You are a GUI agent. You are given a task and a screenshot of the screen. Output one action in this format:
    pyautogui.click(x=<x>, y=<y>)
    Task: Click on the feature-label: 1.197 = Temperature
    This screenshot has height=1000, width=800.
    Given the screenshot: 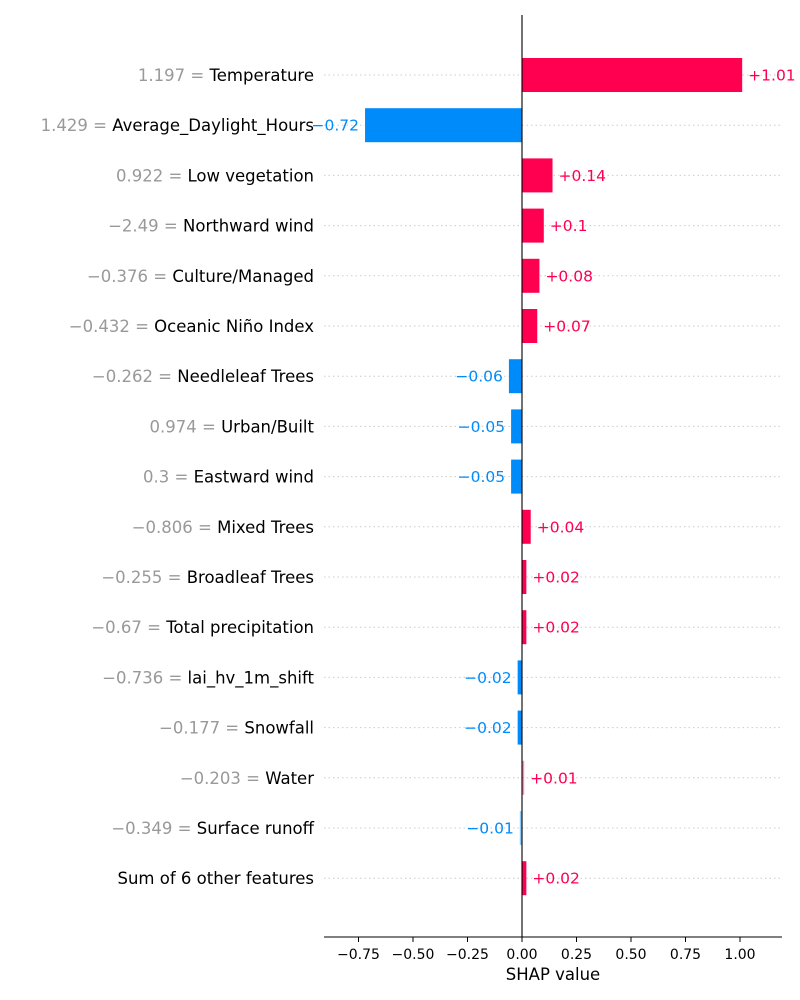 What is the action you would take?
    pyautogui.click(x=226, y=75)
    